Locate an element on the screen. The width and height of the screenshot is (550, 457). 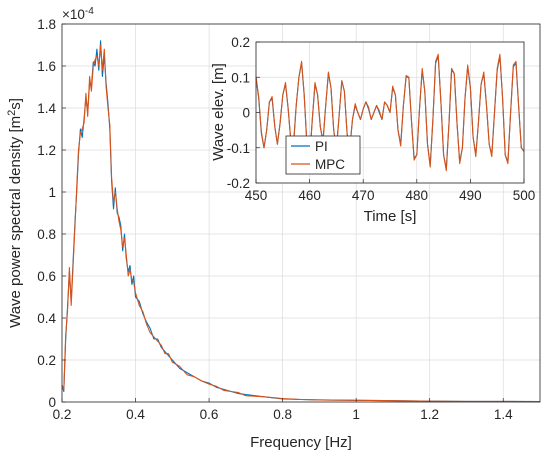
legend-label-mpc: MPC is located at coordinates (330, 164).